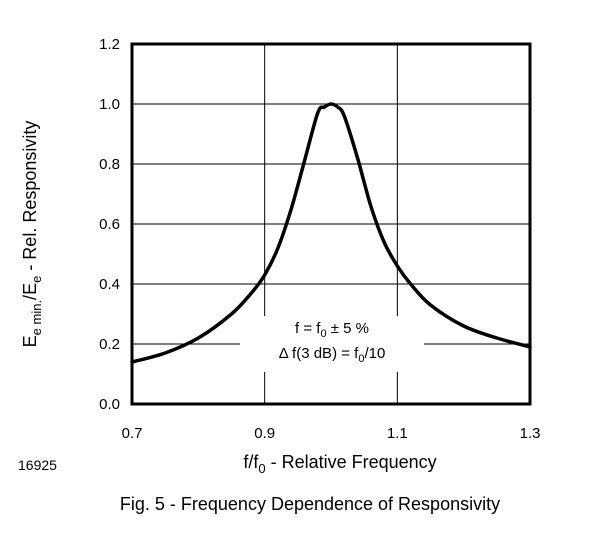 This screenshot has height=544, width=596. I want to click on y-tick-label-2: 0.4, so click(109, 284).